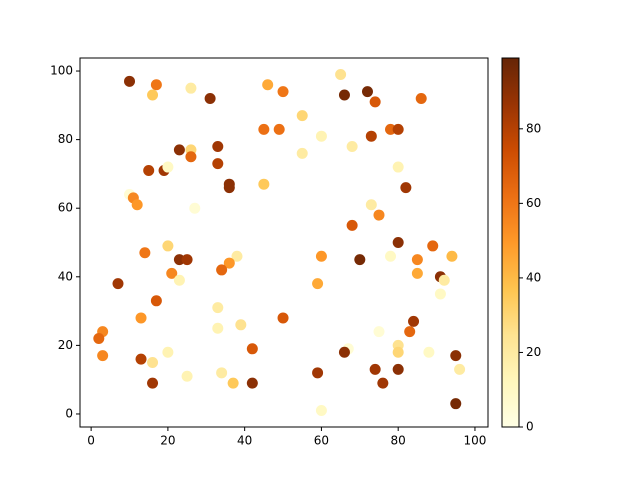 The height and width of the screenshot is (480, 640). Describe the element at coordinates (91, 441) in the screenshot. I see `x-tick-label: 0` at that location.